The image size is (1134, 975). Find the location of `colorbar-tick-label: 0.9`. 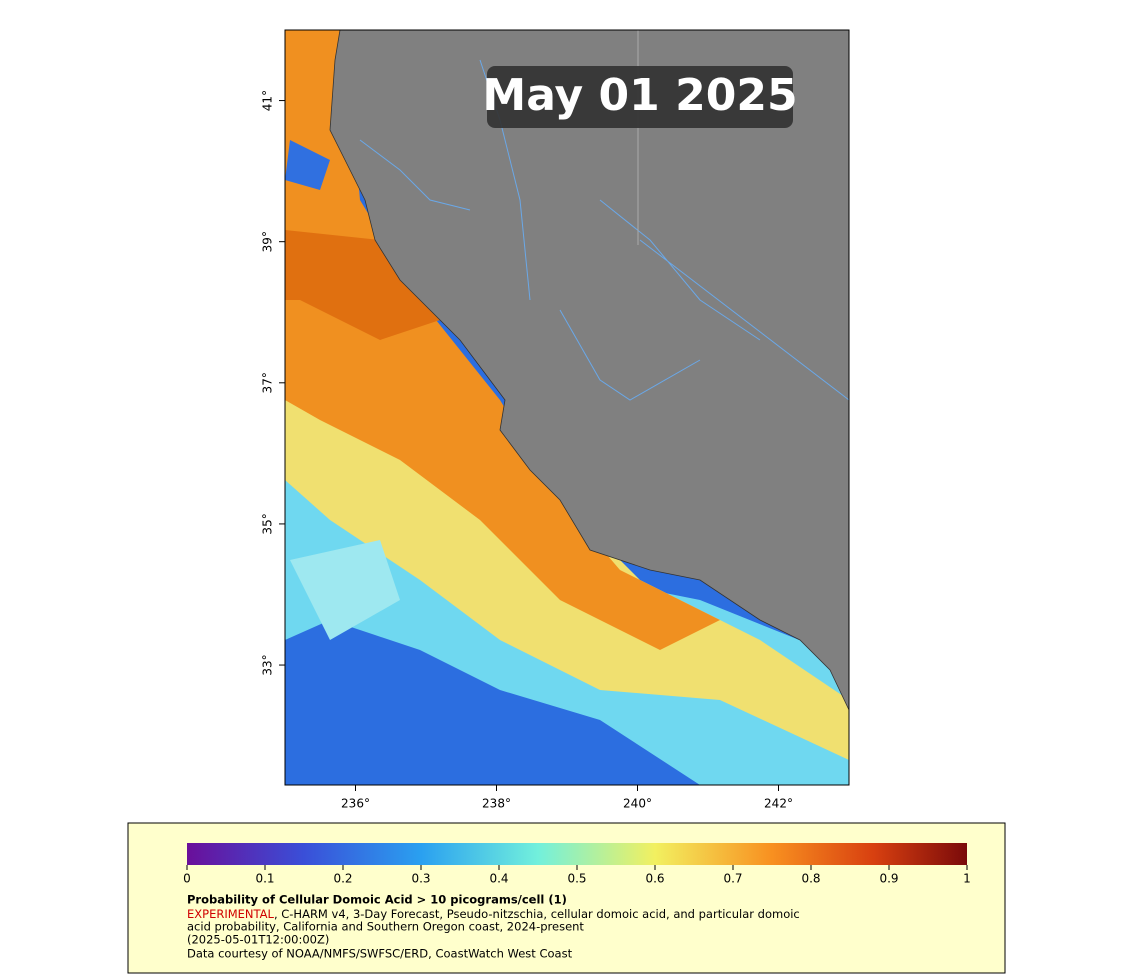

colorbar-tick-label: 0.9 is located at coordinates (888, 879).